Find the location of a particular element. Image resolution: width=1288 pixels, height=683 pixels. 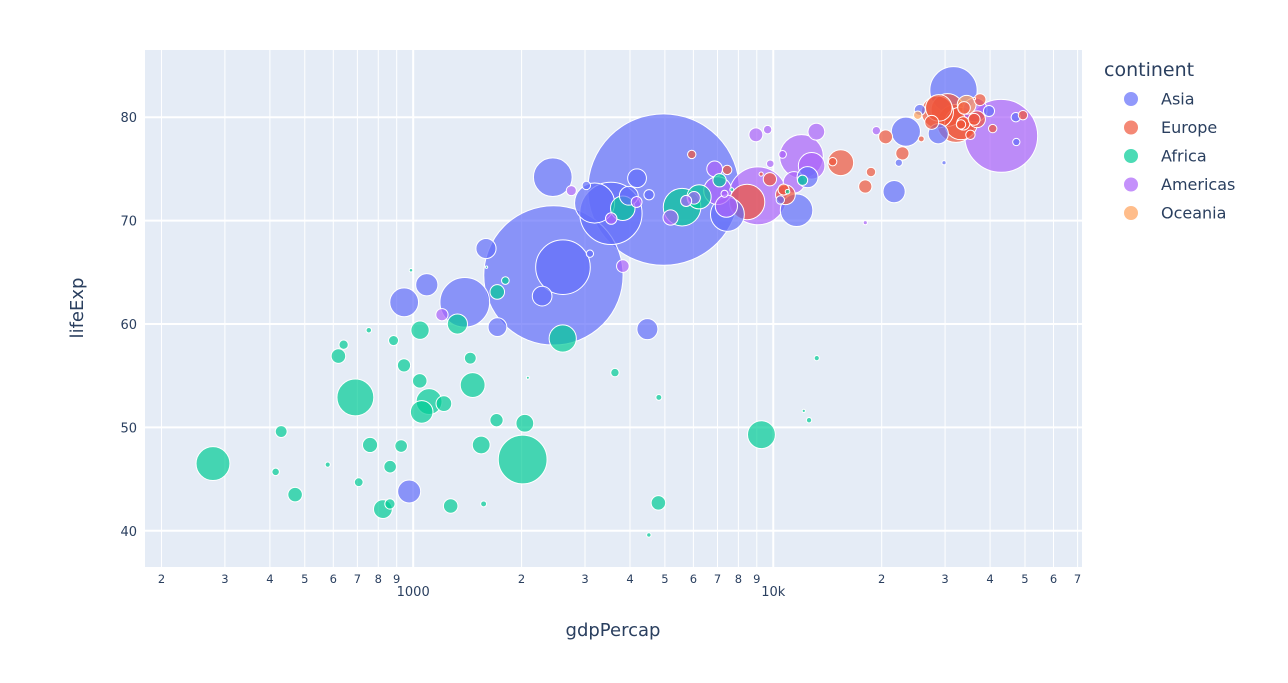

legend-item-oceania: Oceania is located at coordinates (1175, 213).